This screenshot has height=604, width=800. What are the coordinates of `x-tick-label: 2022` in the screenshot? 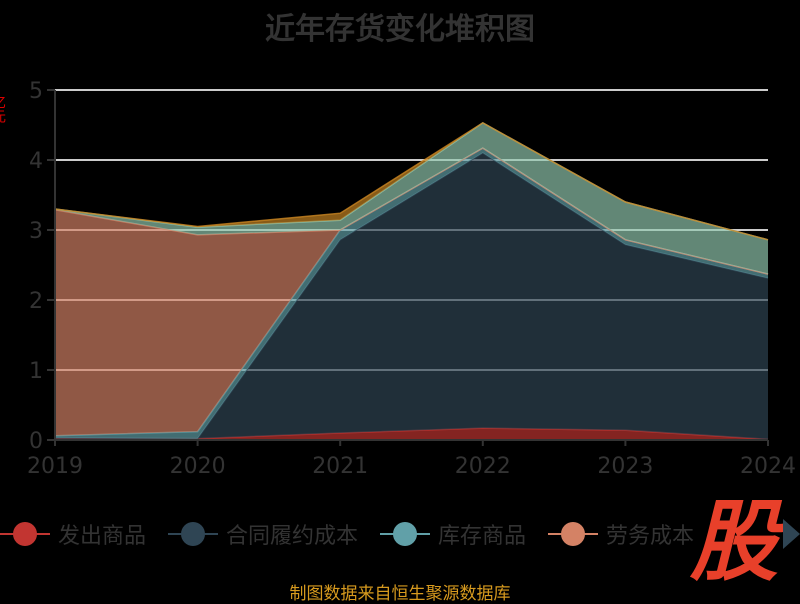 It's located at (483, 466).